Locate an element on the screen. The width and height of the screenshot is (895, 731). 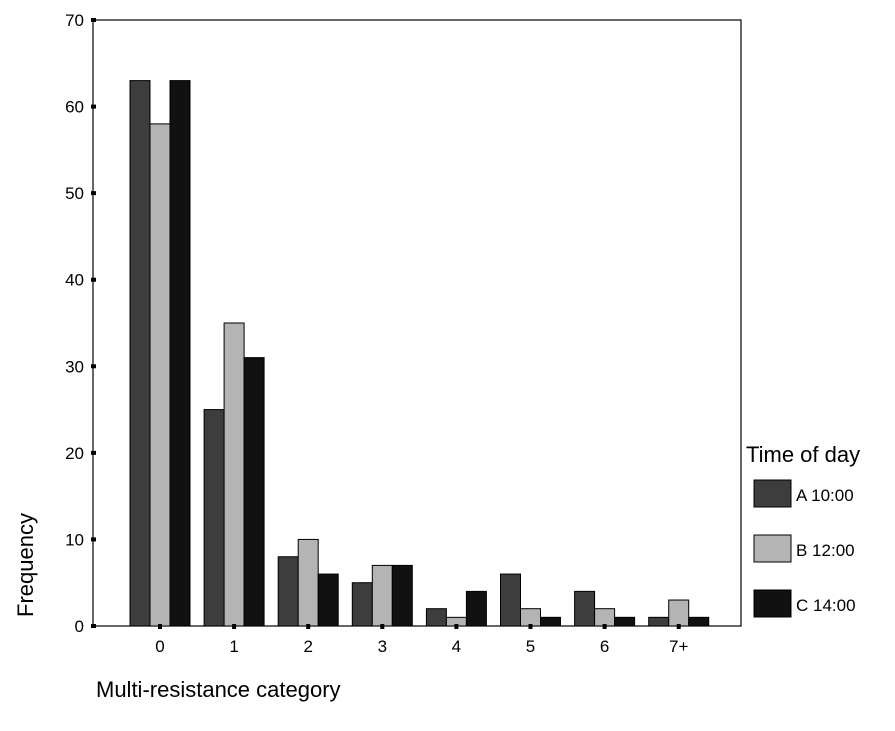
y-tick-label: 30 is located at coordinates (74, 366).